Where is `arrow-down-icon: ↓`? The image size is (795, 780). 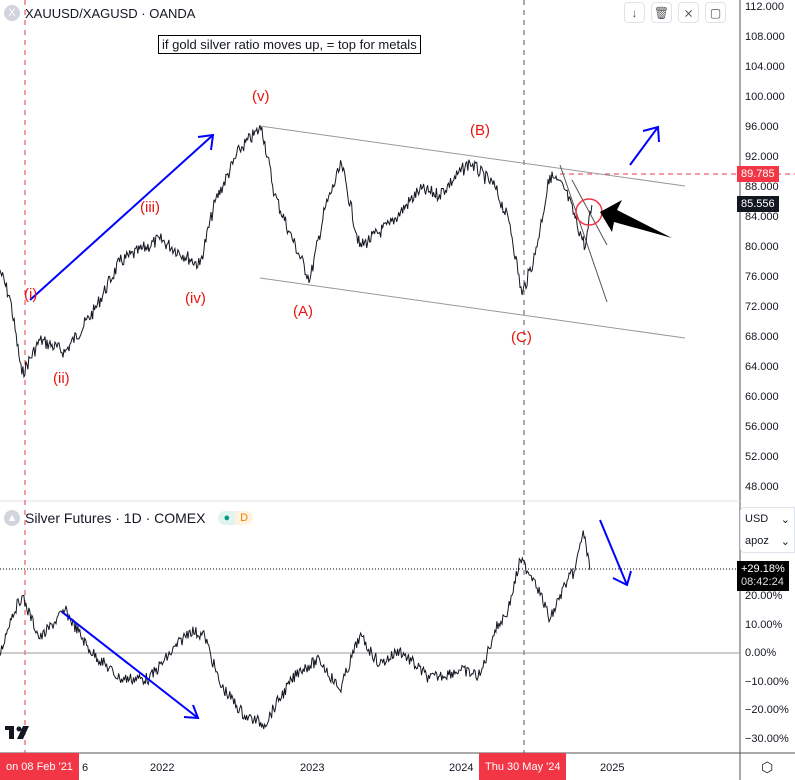 arrow-down-icon: ↓ is located at coordinates (634, 12).